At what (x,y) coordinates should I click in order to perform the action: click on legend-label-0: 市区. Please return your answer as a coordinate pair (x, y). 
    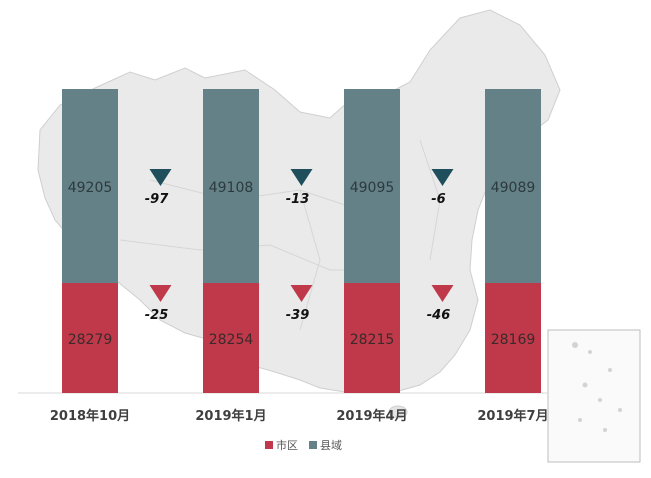
    Looking at the image, I should click on (287, 445).